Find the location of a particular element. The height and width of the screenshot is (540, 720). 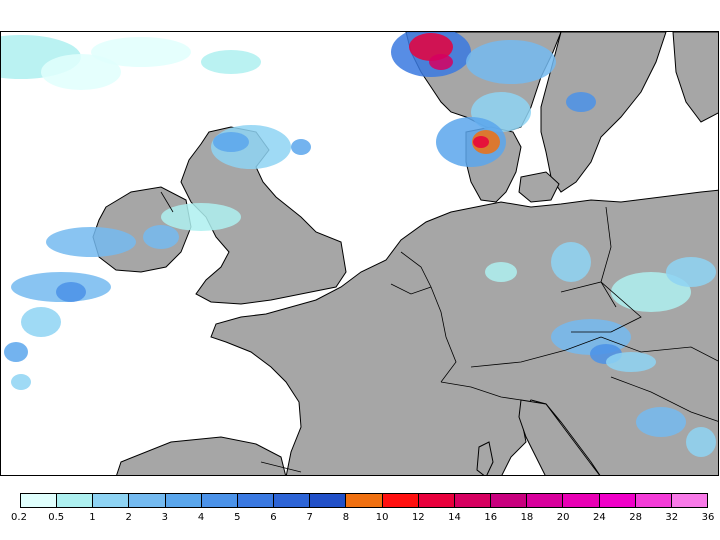

legend-label: 20 is located at coordinates (563, 517).